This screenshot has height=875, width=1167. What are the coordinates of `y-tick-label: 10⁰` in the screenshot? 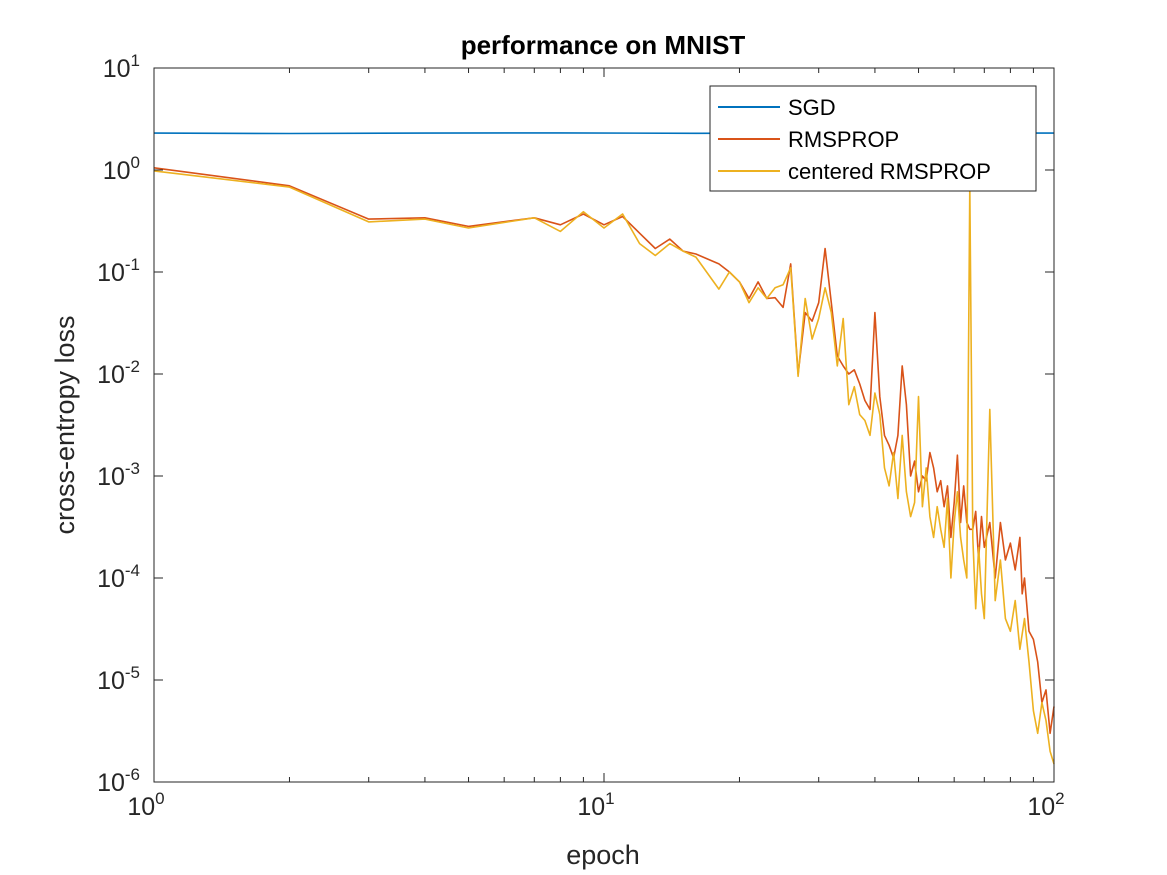 It's located at (121, 169).